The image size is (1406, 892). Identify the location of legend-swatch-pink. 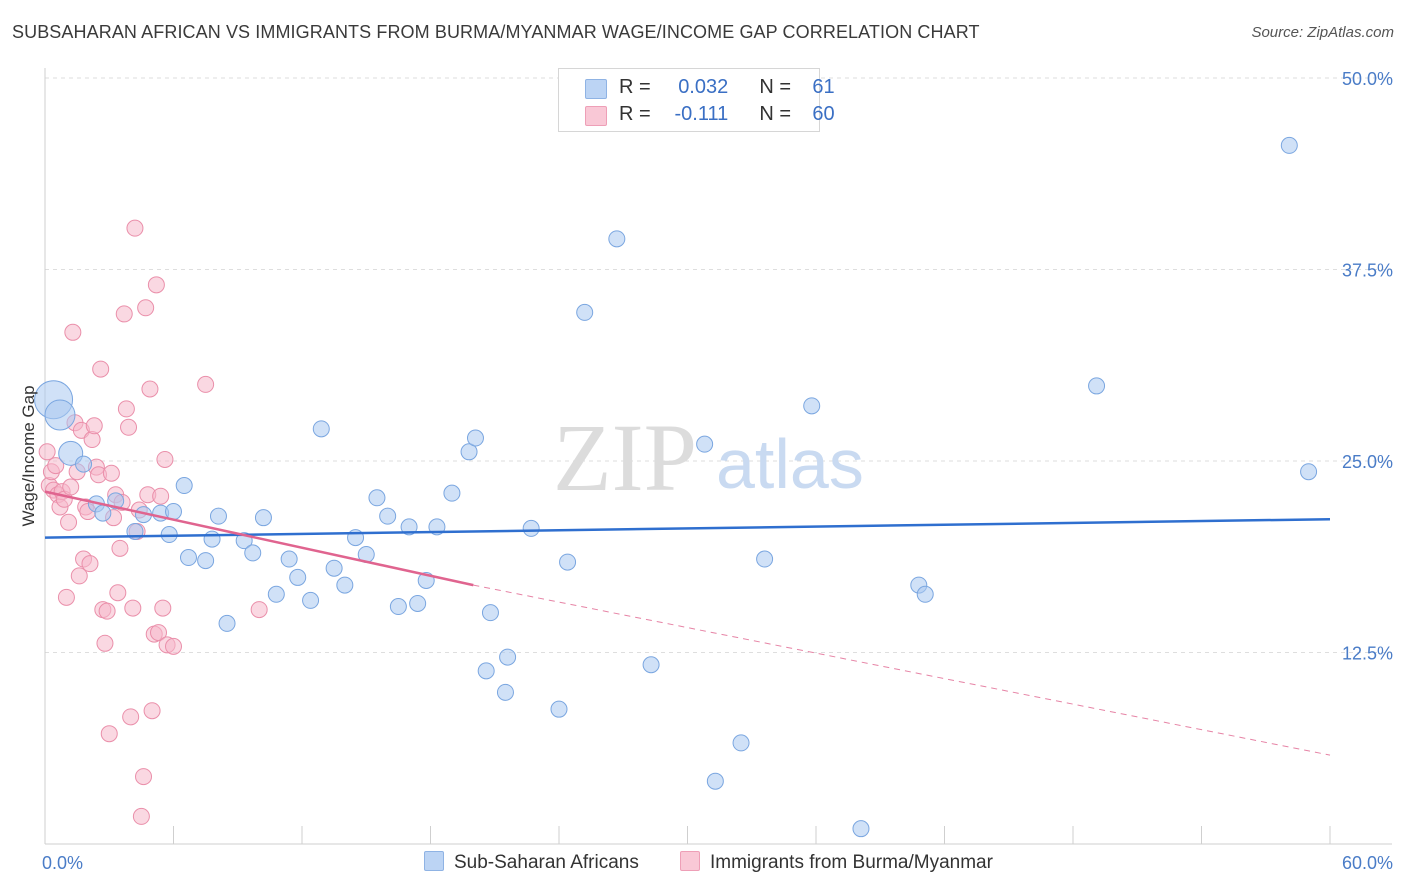
(596, 116).